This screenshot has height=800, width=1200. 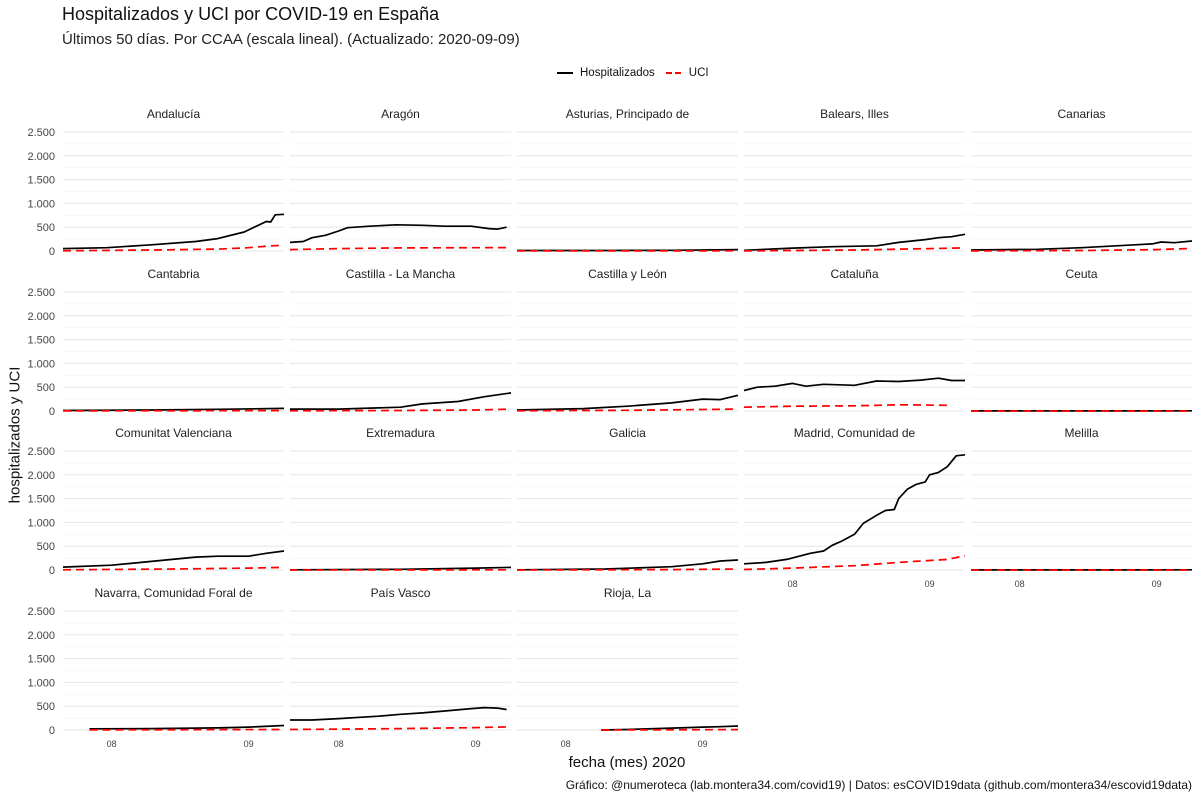 I want to click on y-tick-label-row4-0: 0, so click(x=52, y=731).